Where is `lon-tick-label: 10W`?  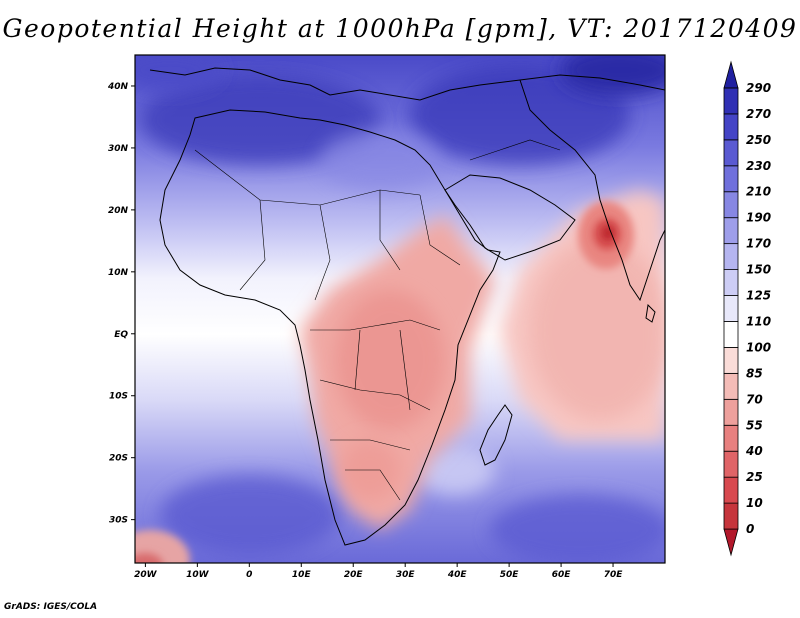
lon-tick-label: 10W is located at coordinates (198, 575).